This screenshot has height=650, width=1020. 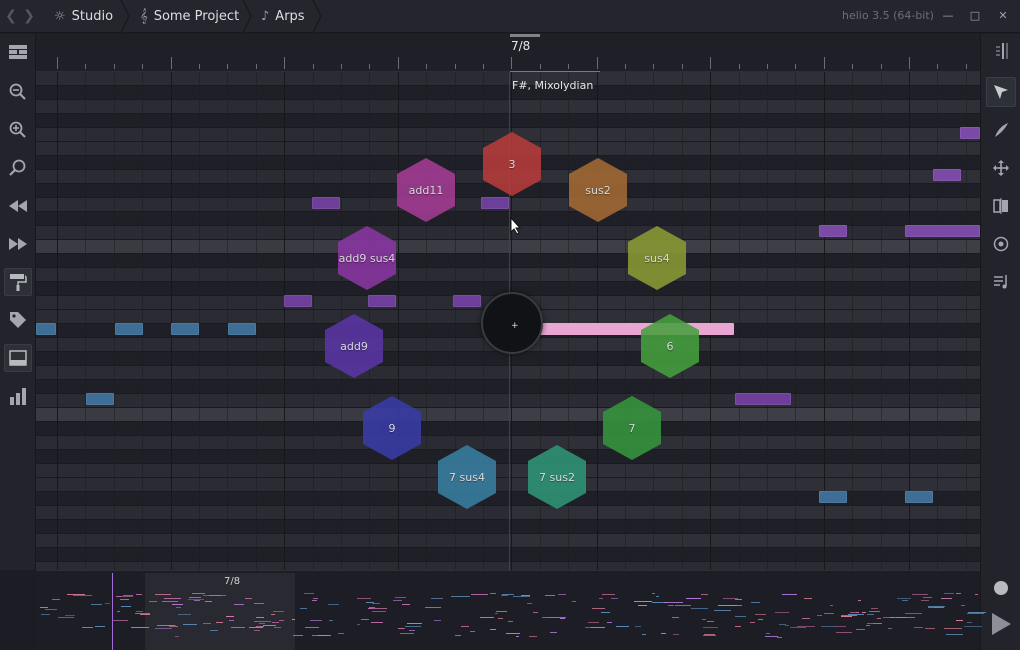 I want to click on target-icon, so click(x=1001, y=244).